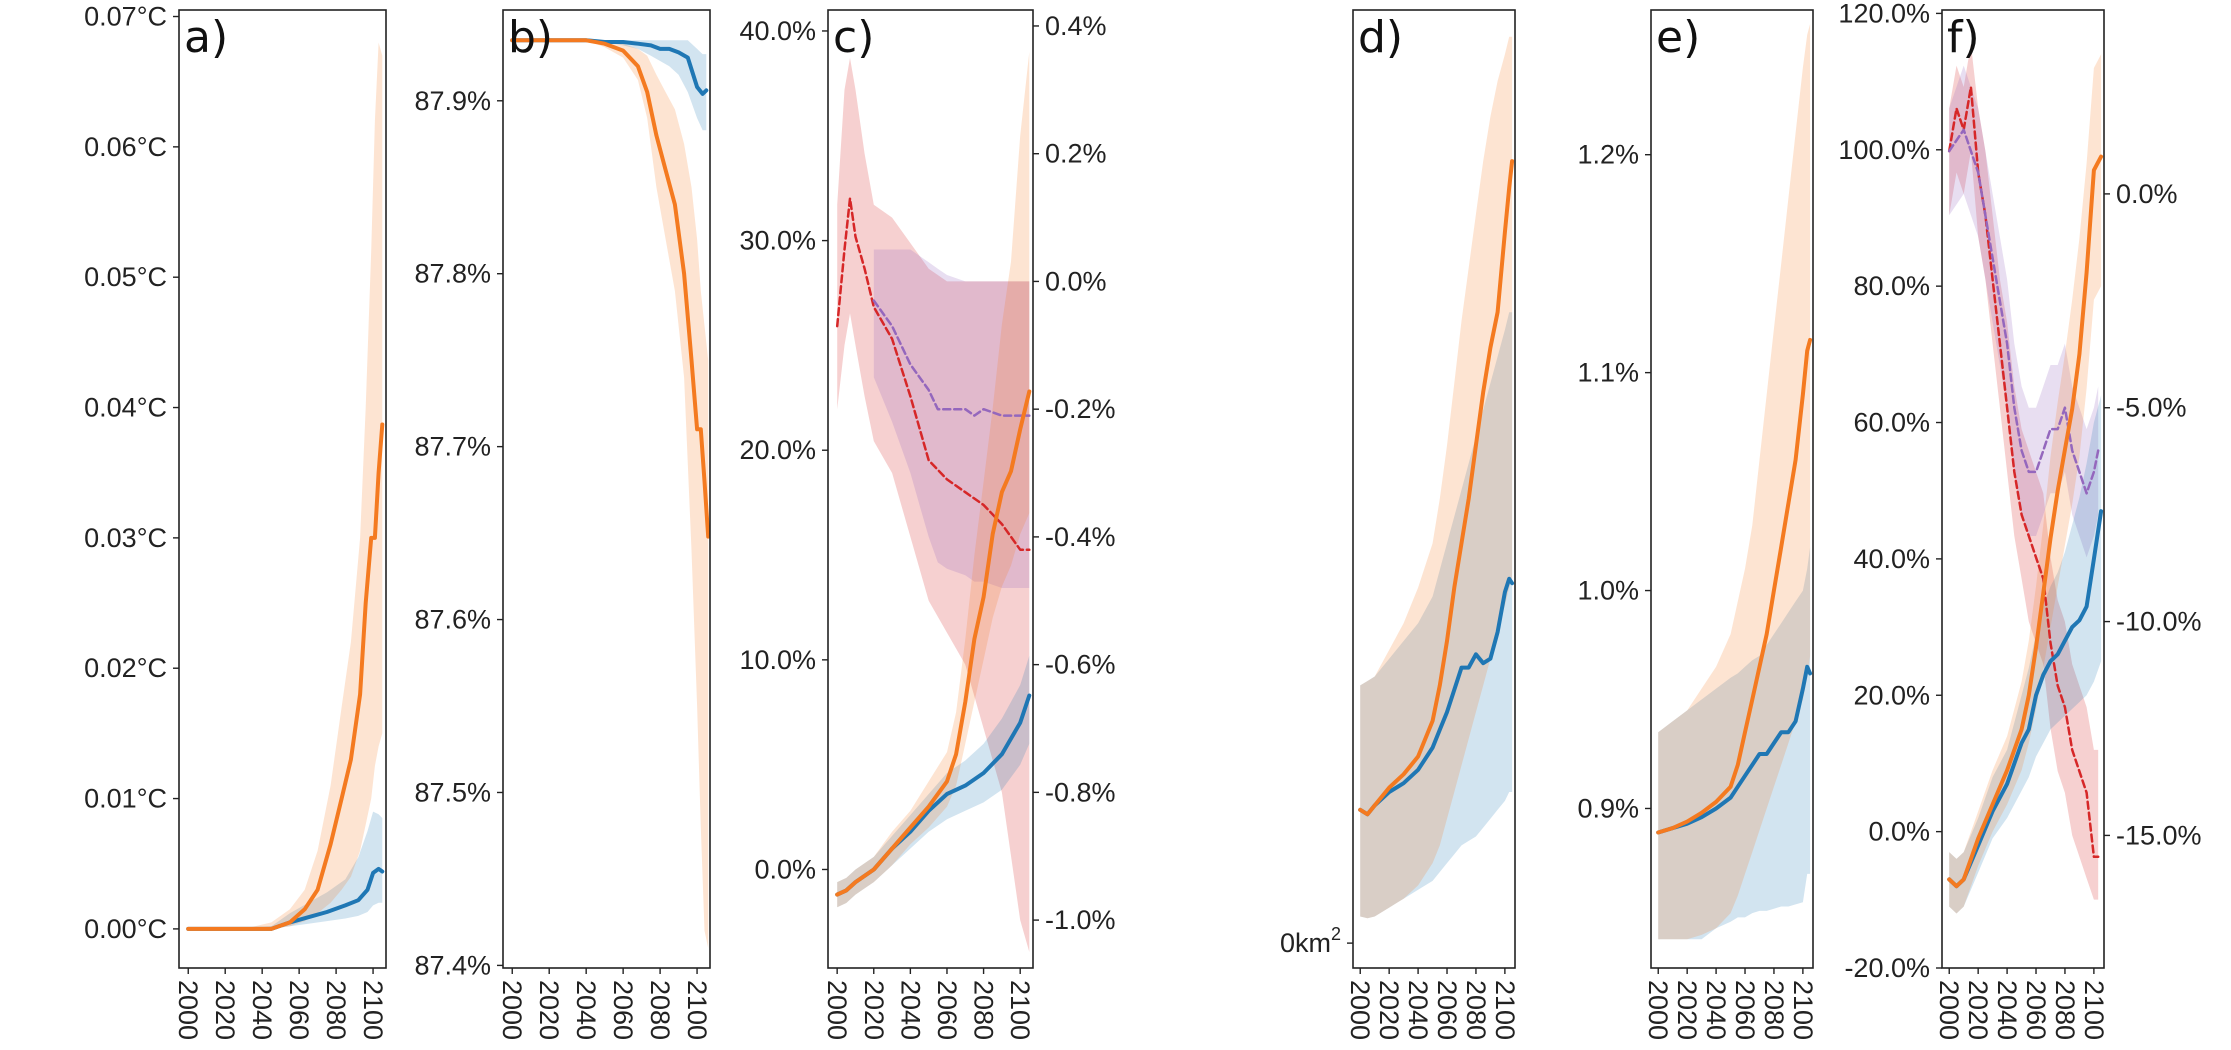 The width and height of the screenshot is (2231, 1050). I want to click on y-tick-label: 0.06°C, so click(125, 147).